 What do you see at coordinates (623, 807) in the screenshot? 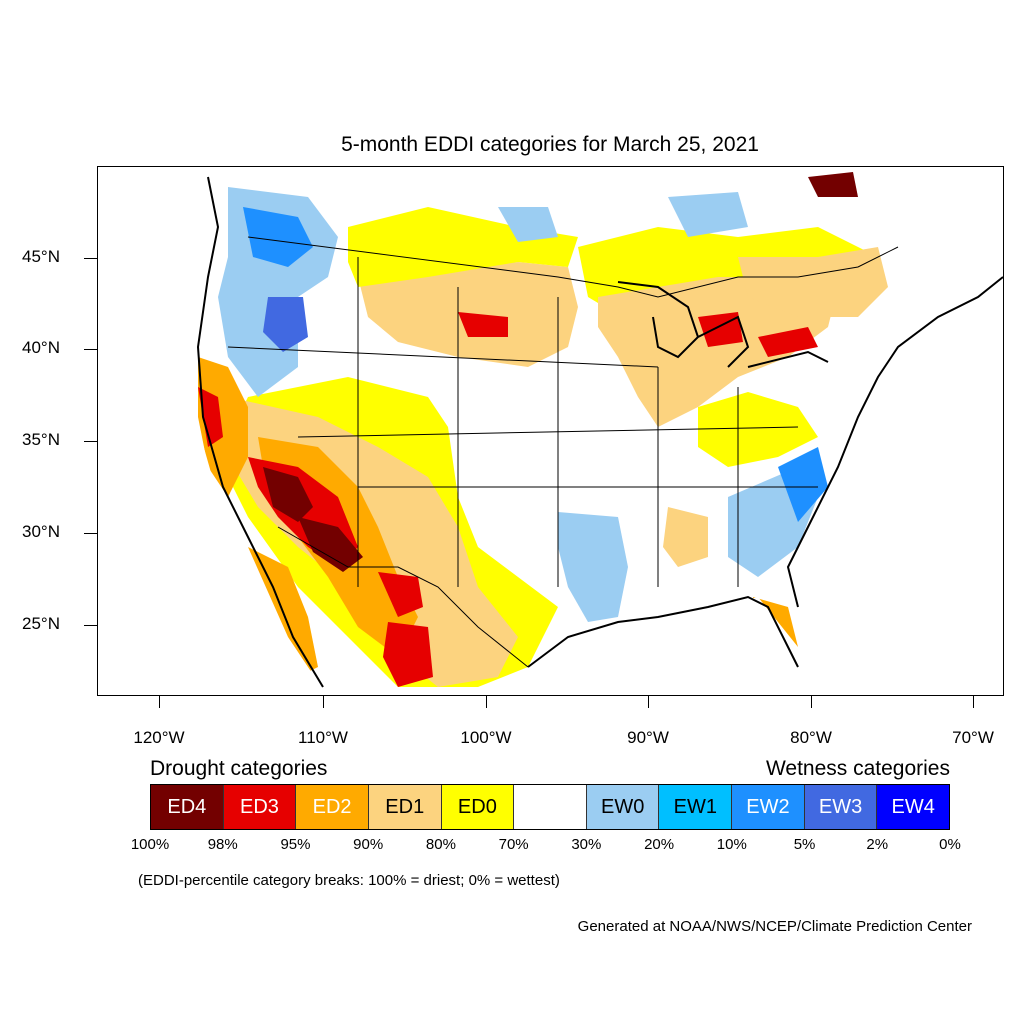
I see `legend-swatch-ew0: EW0` at bounding box center [623, 807].